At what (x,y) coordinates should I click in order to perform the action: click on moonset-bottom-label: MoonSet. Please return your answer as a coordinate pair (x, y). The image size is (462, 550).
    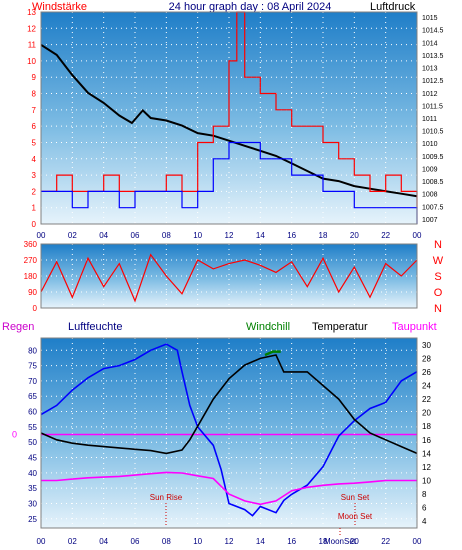
    Looking at the image, I should click on (340, 541).